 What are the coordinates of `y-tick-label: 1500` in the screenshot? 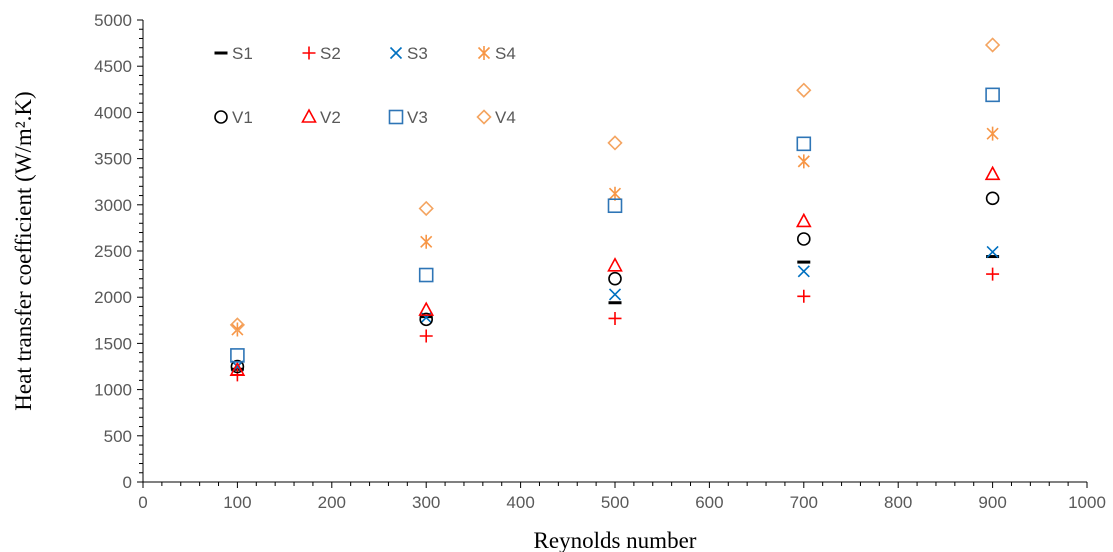 It's located at (113, 343).